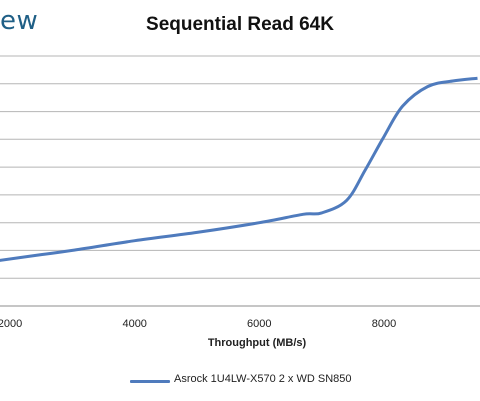  What do you see at coordinates (134, 324) in the screenshot?
I see `x-tick-label: 4000` at bounding box center [134, 324].